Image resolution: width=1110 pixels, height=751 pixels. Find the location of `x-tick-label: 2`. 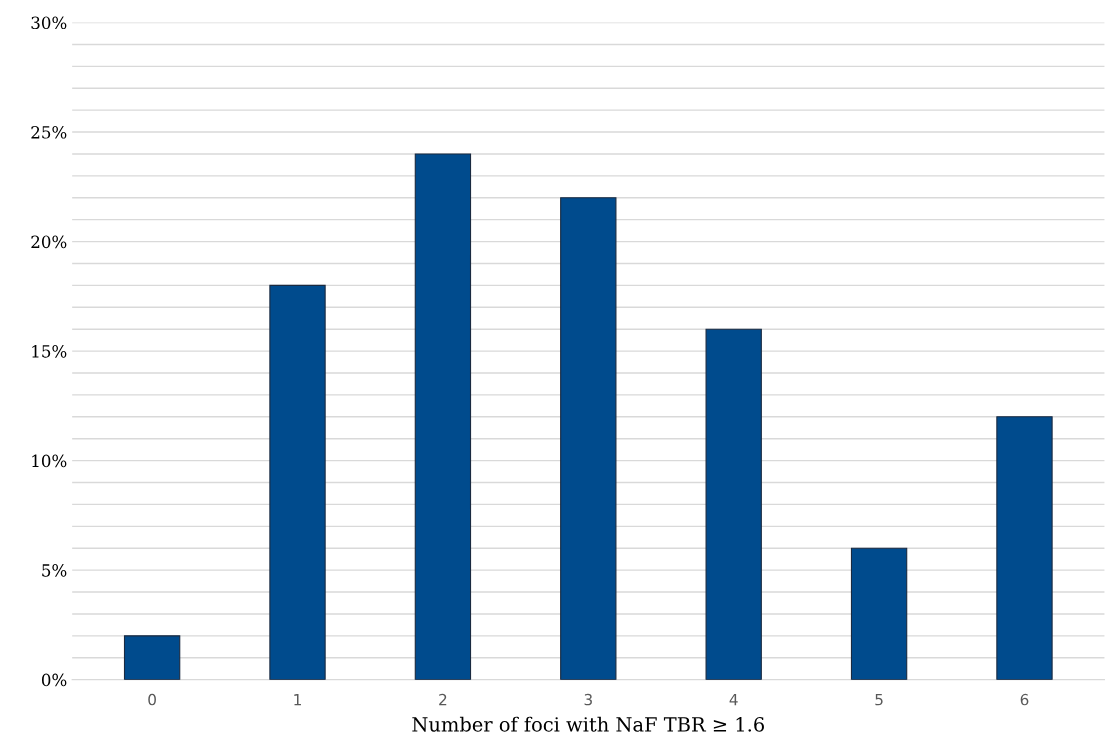

x-tick-label: 2 is located at coordinates (443, 699).